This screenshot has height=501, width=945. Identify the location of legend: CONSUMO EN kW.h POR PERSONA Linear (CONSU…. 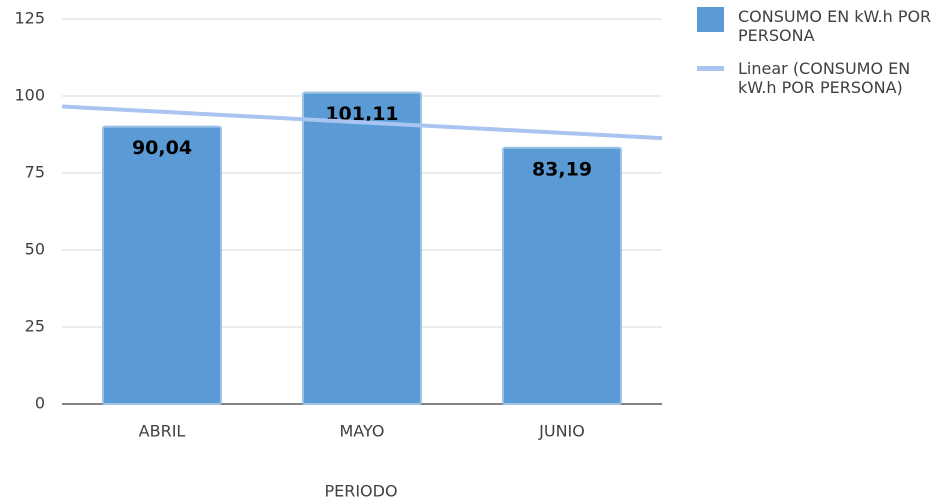
(819, 59).